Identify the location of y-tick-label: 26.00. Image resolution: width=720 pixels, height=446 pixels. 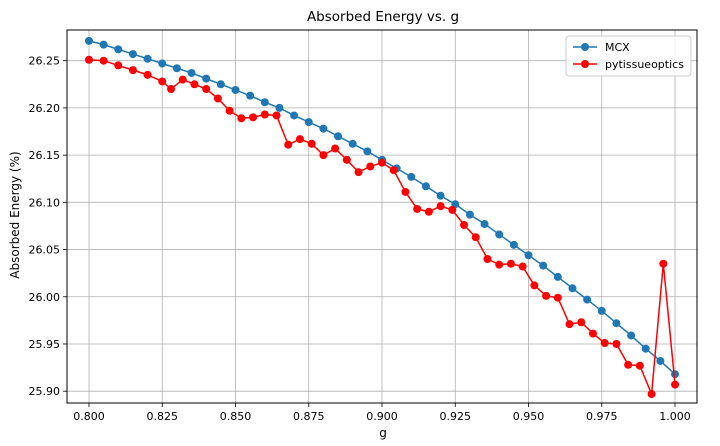
(45, 297).